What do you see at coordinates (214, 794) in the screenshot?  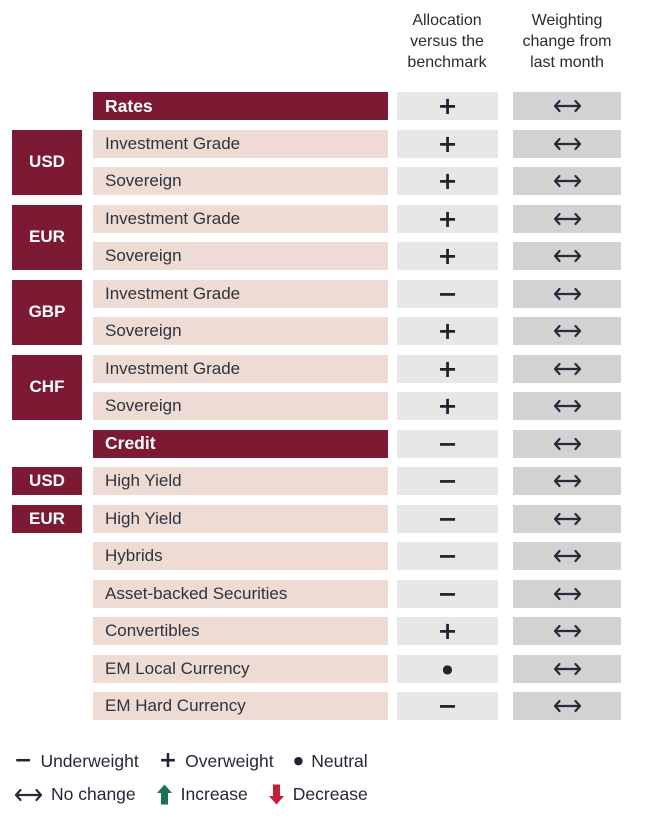 I see `legend-label: Increase` at bounding box center [214, 794].